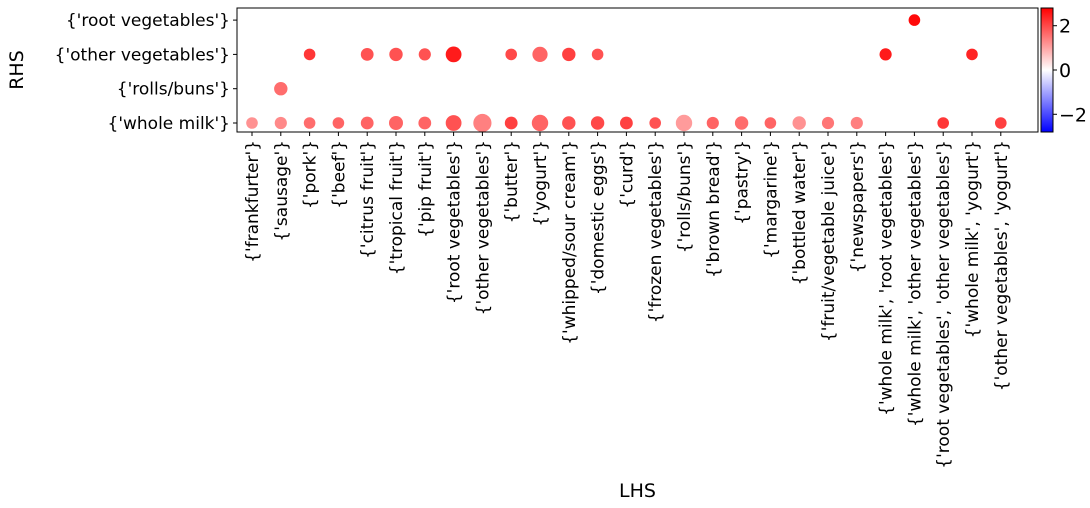 Image resolution: width=1090 pixels, height=508 pixels. Describe the element at coordinates (973, 239) in the screenshot. I see `x-tick-label: {'whole milk', 'yogurt'}` at that location.